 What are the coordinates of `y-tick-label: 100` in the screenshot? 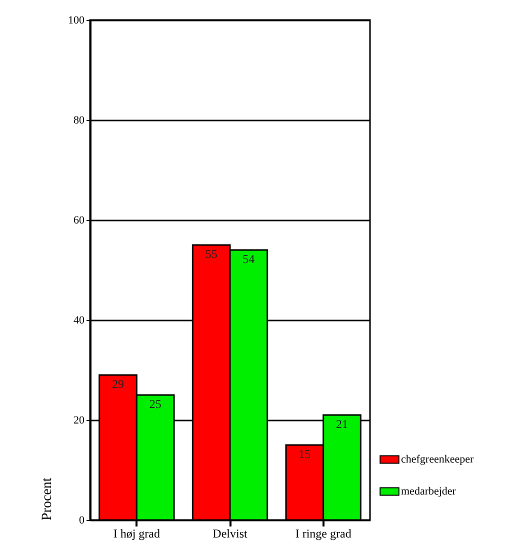 It's located at (76, 20).